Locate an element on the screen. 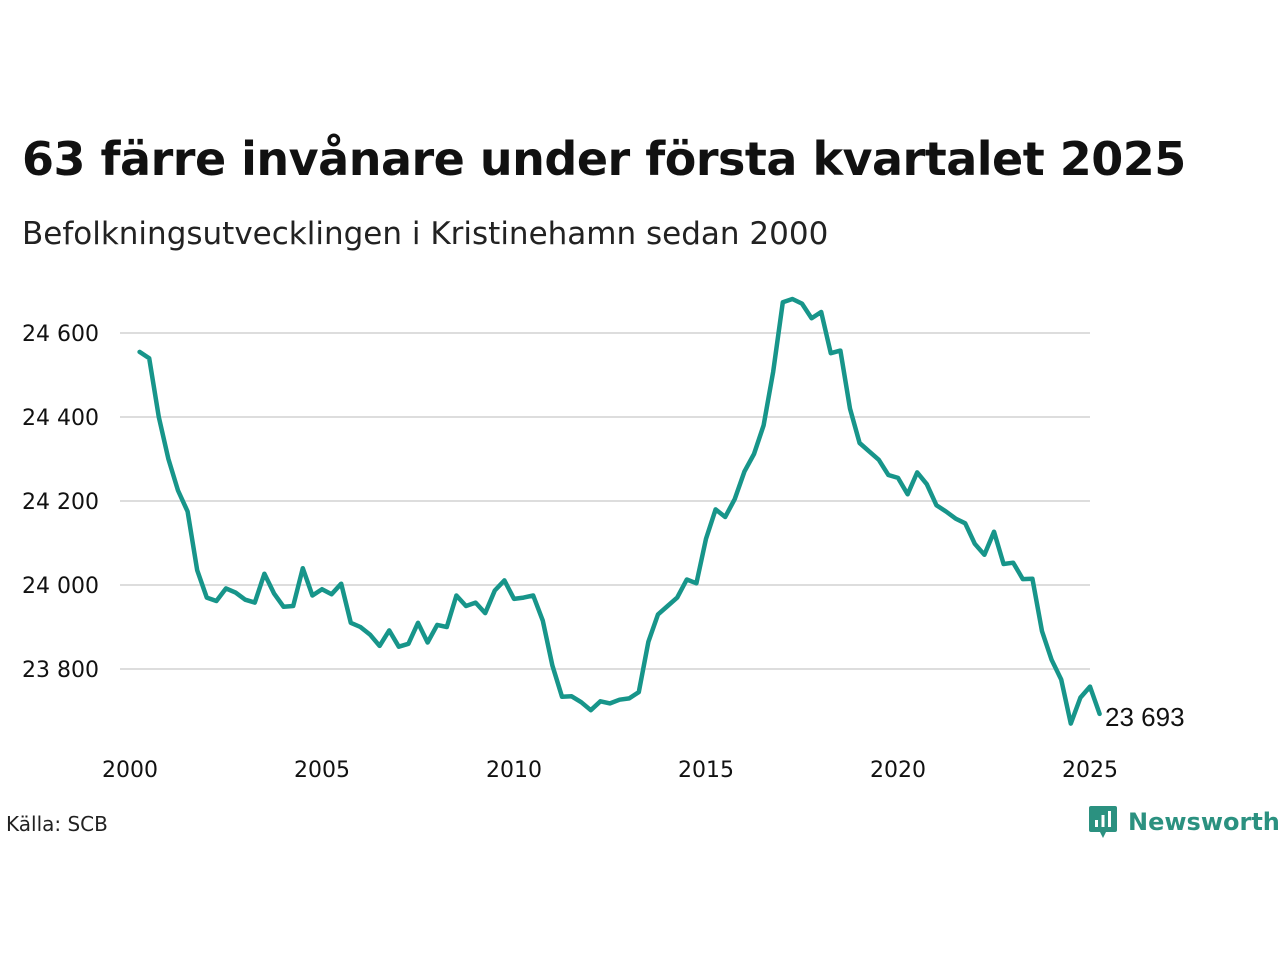  brand-logo: Newsworthy is located at coordinates (1184, 822).